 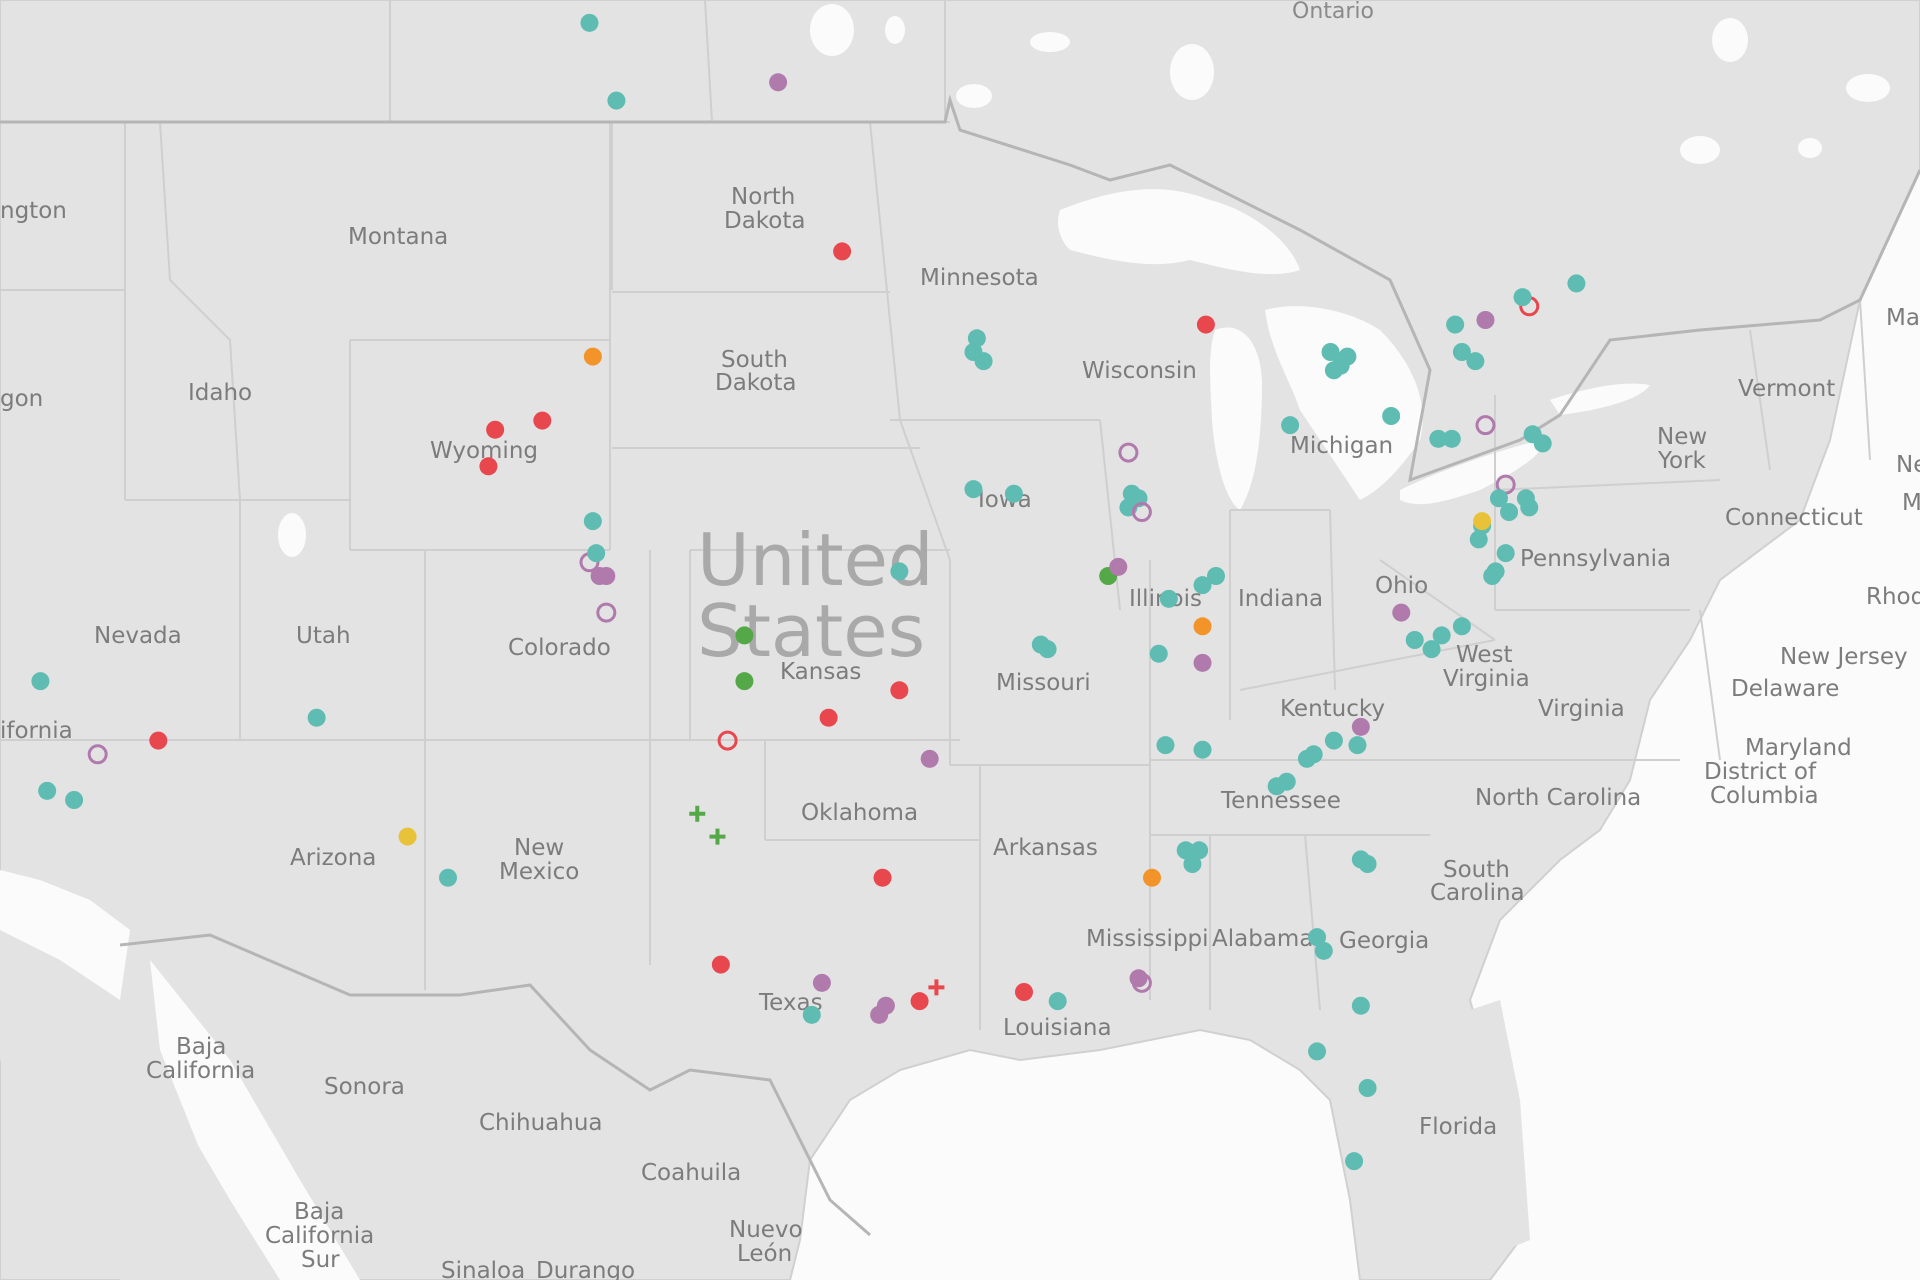 What do you see at coordinates (765, 221) in the screenshot?
I see `label-north-dakota-2: Dakota` at bounding box center [765, 221].